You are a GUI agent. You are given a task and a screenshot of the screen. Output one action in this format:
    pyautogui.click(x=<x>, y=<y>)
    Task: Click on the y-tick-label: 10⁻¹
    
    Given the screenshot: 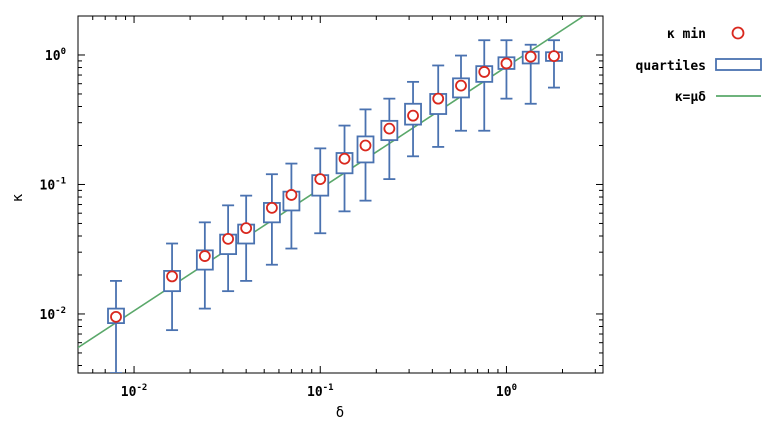 What is the action you would take?
    pyautogui.click(x=53, y=184)
    